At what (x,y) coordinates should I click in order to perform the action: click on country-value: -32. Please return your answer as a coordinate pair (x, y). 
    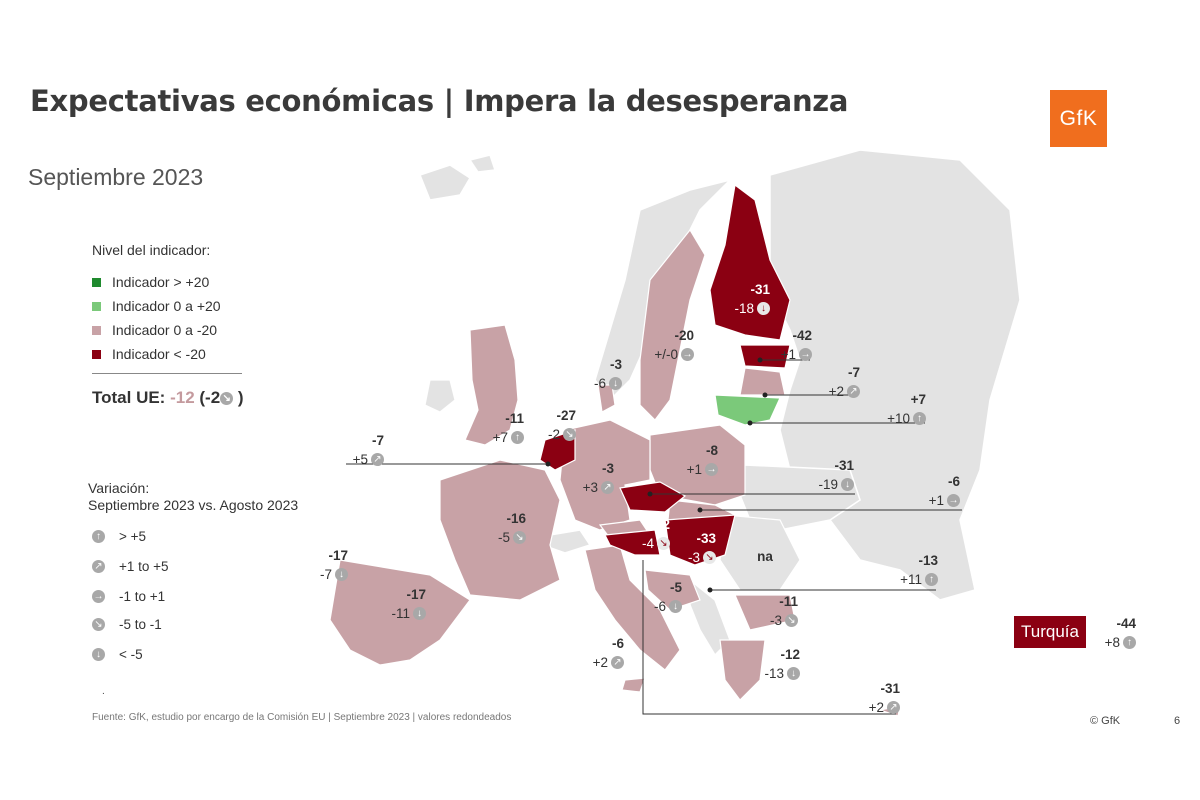
    Looking at the image, I should click on (660, 524).